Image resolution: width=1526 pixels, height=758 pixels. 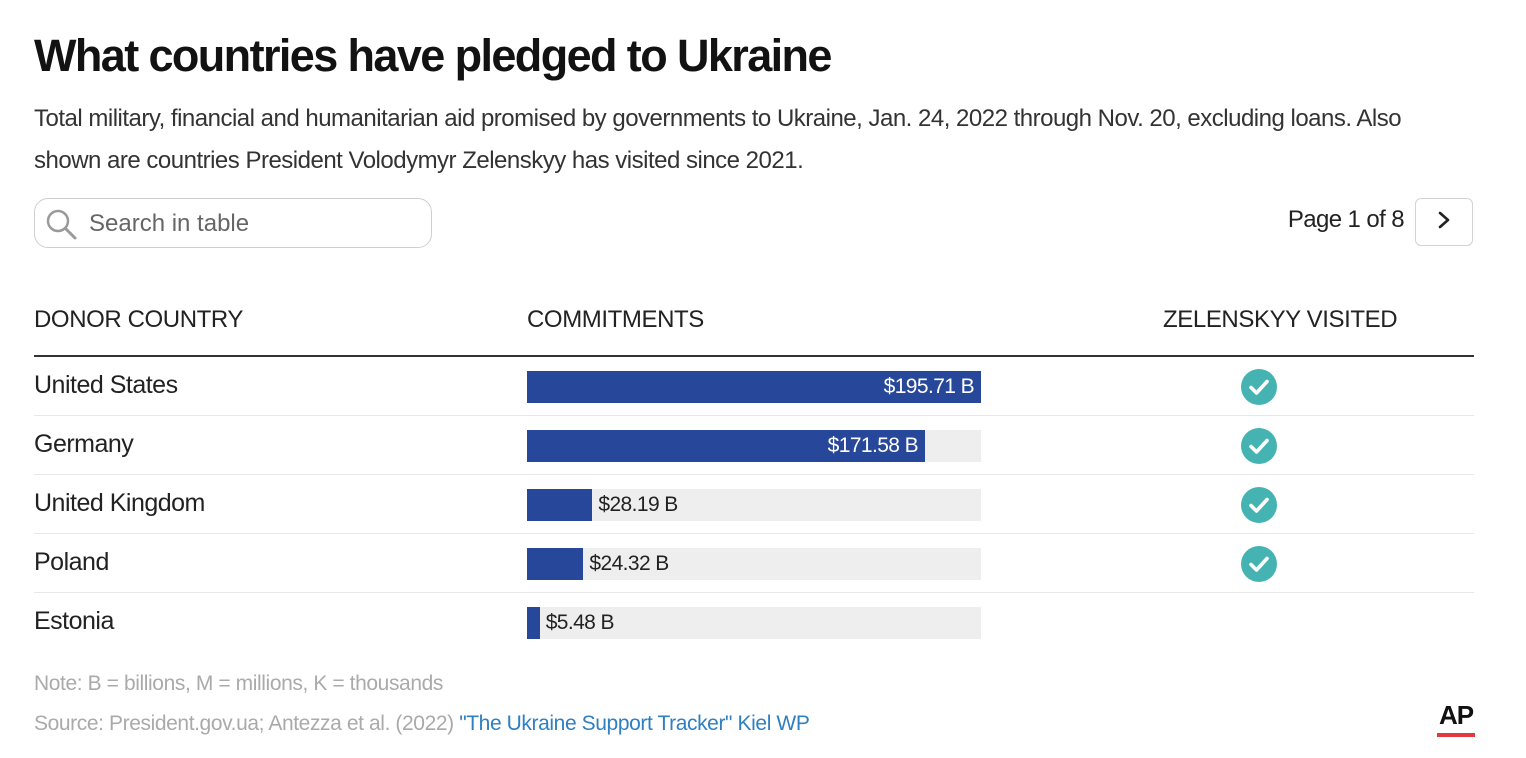 I want to click on table-row: United States $195.71 B, so click(x=754, y=386).